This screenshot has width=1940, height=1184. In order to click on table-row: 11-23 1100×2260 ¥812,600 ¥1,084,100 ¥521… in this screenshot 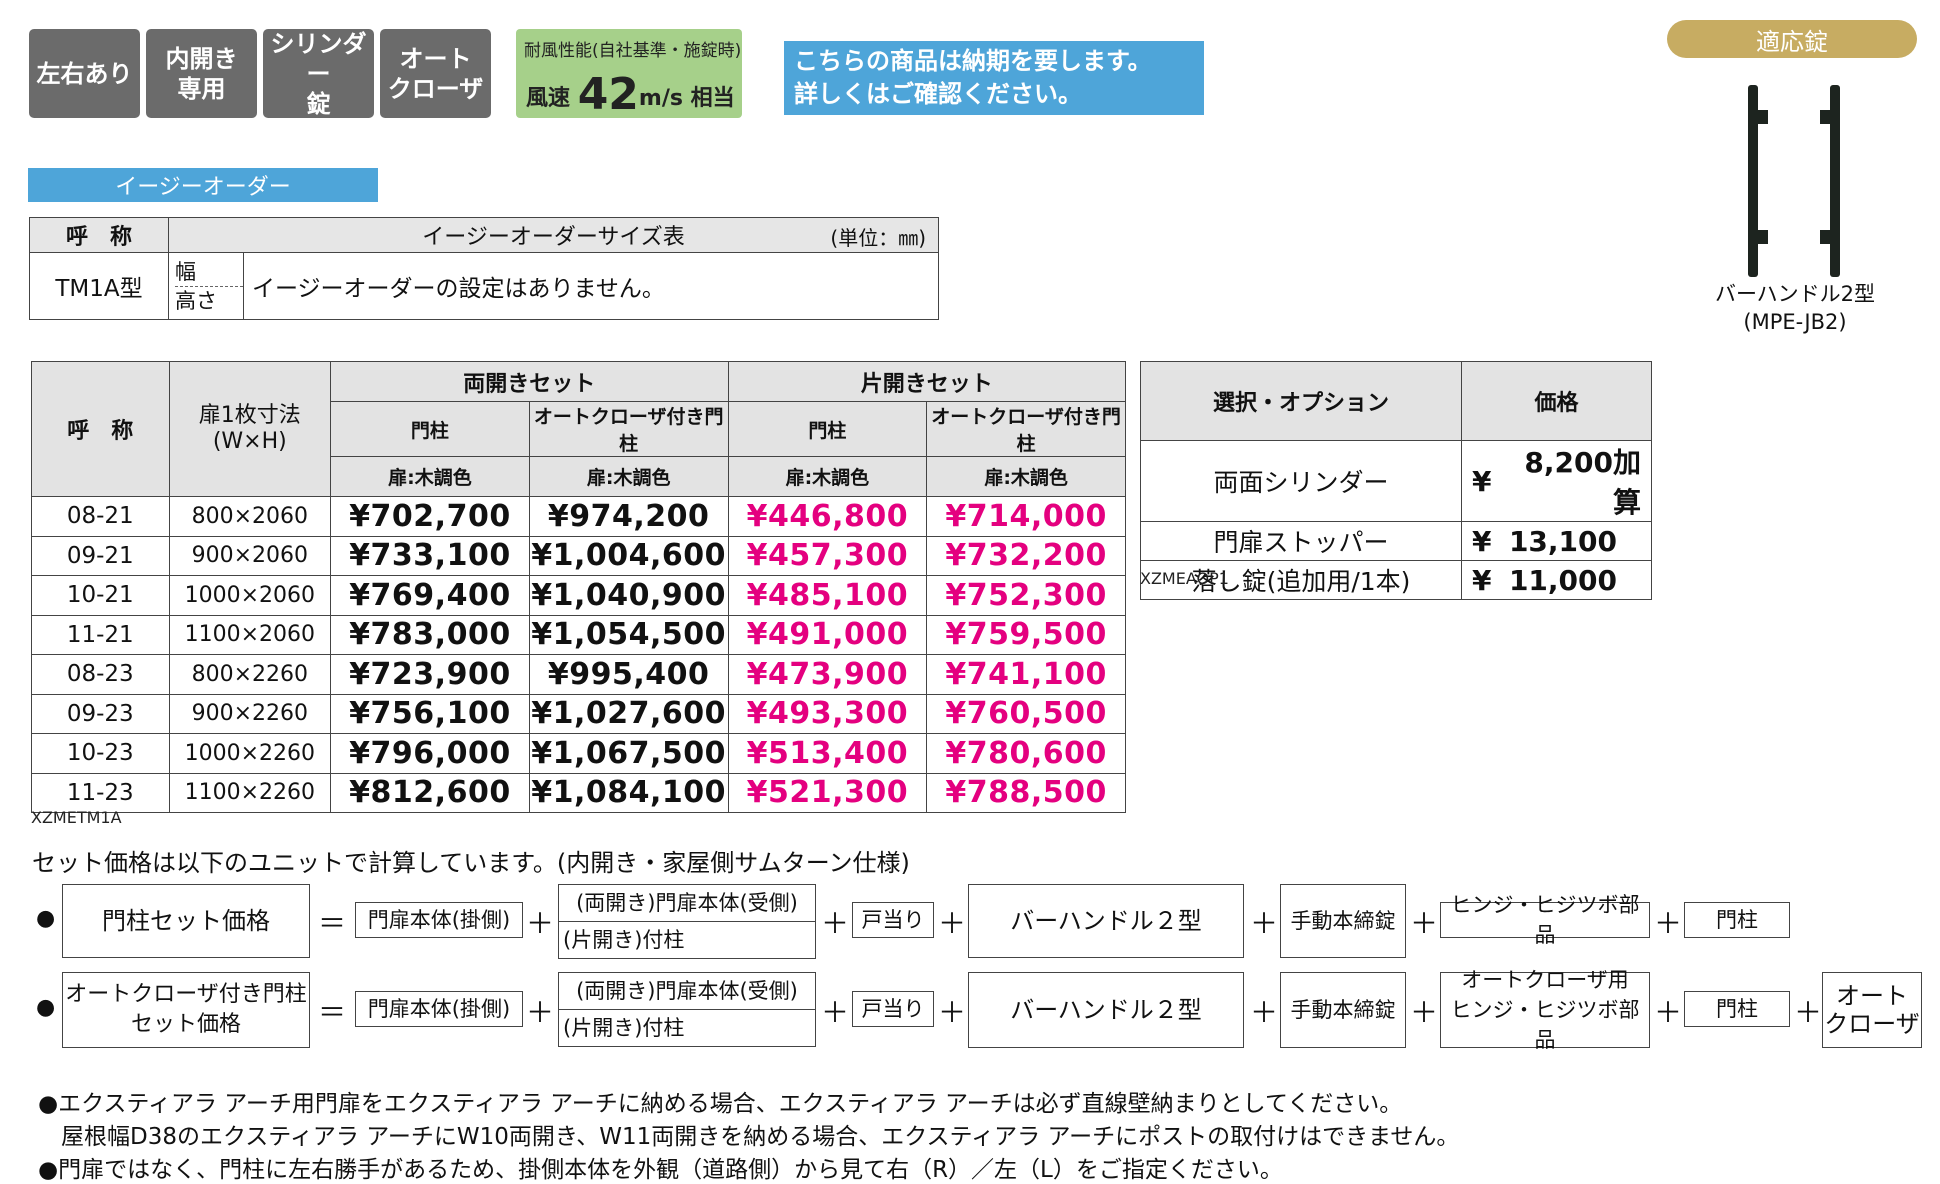, I will do `click(578, 792)`.